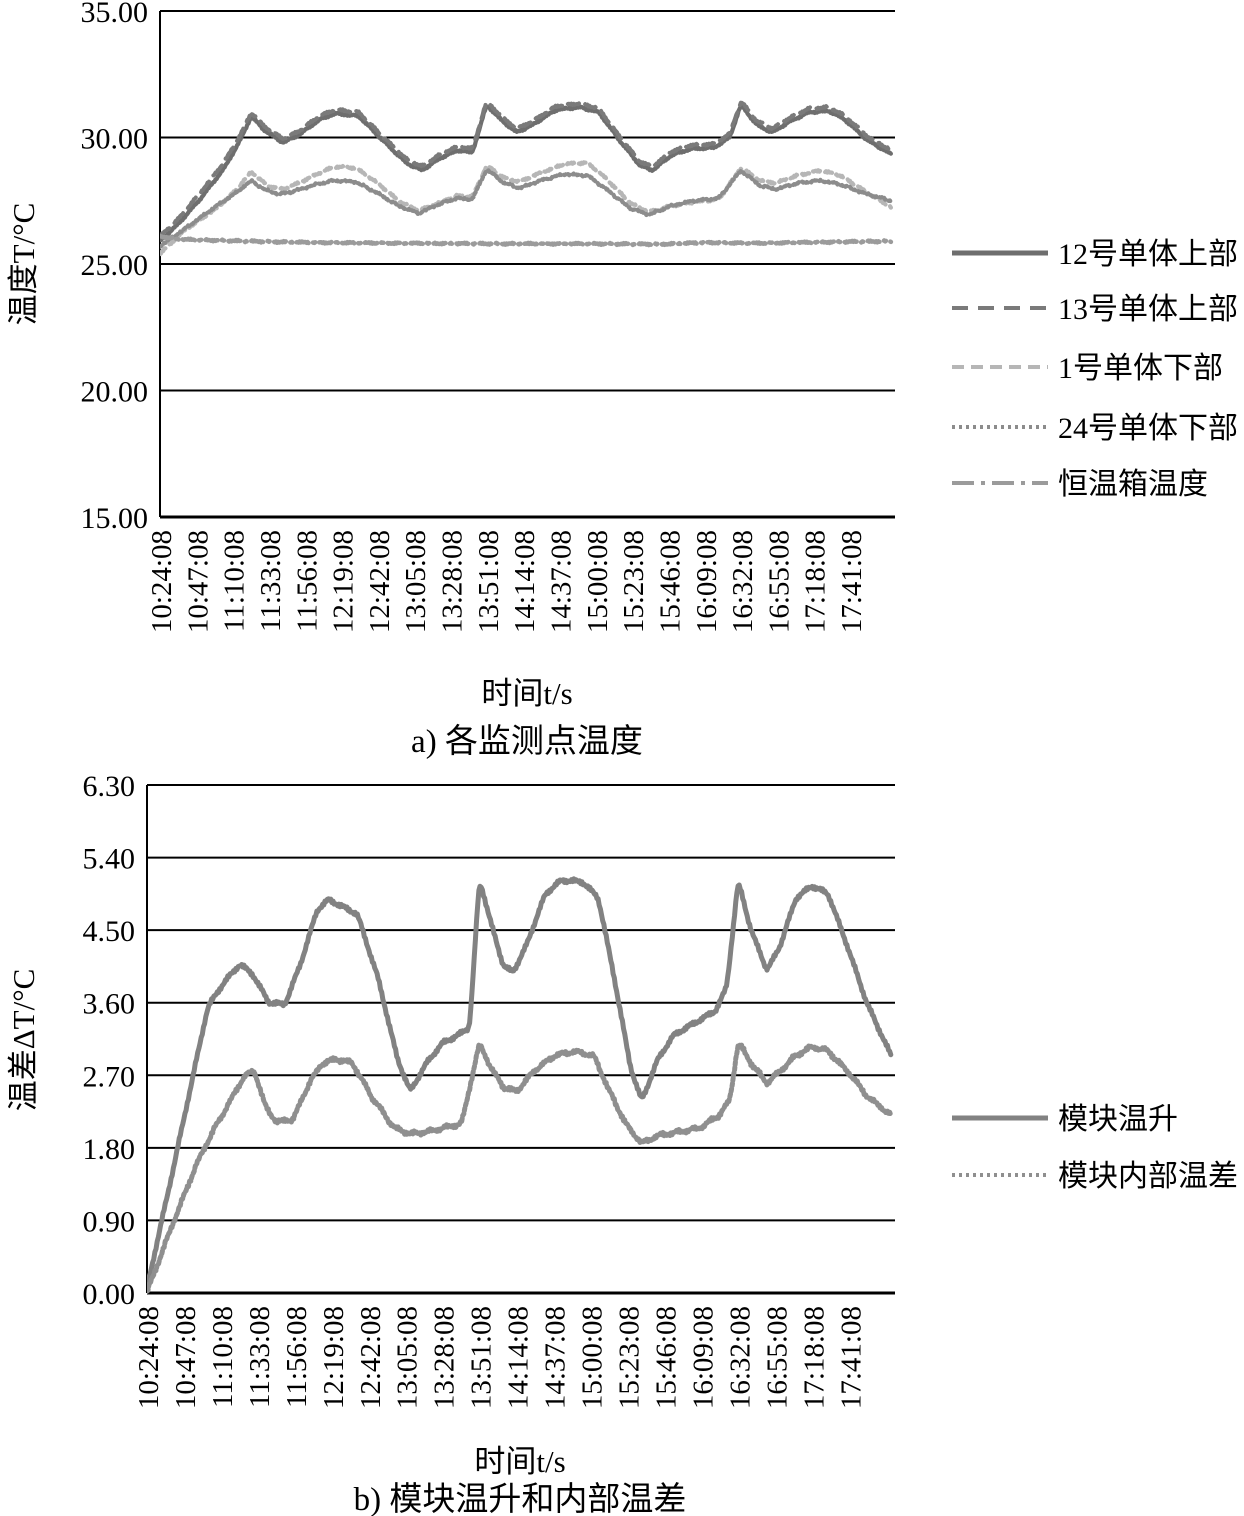  What do you see at coordinates (527, 741) in the screenshot?
I see `chart-a-caption: a) 各监测点温度` at bounding box center [527, 741].